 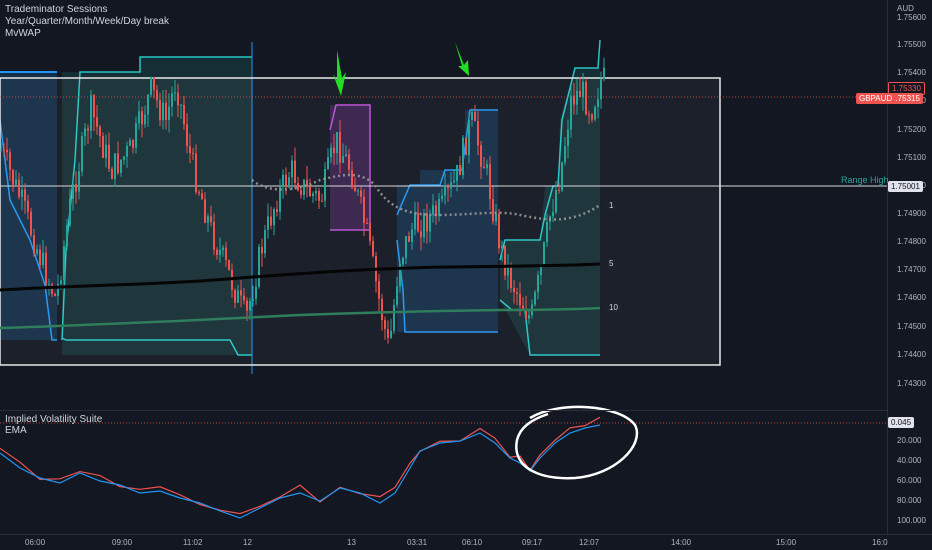 What do you see at coordinates (16, 430) in the screenshot?
I see `indicator-ema-label: EMA` at bounding box center [16, 430].